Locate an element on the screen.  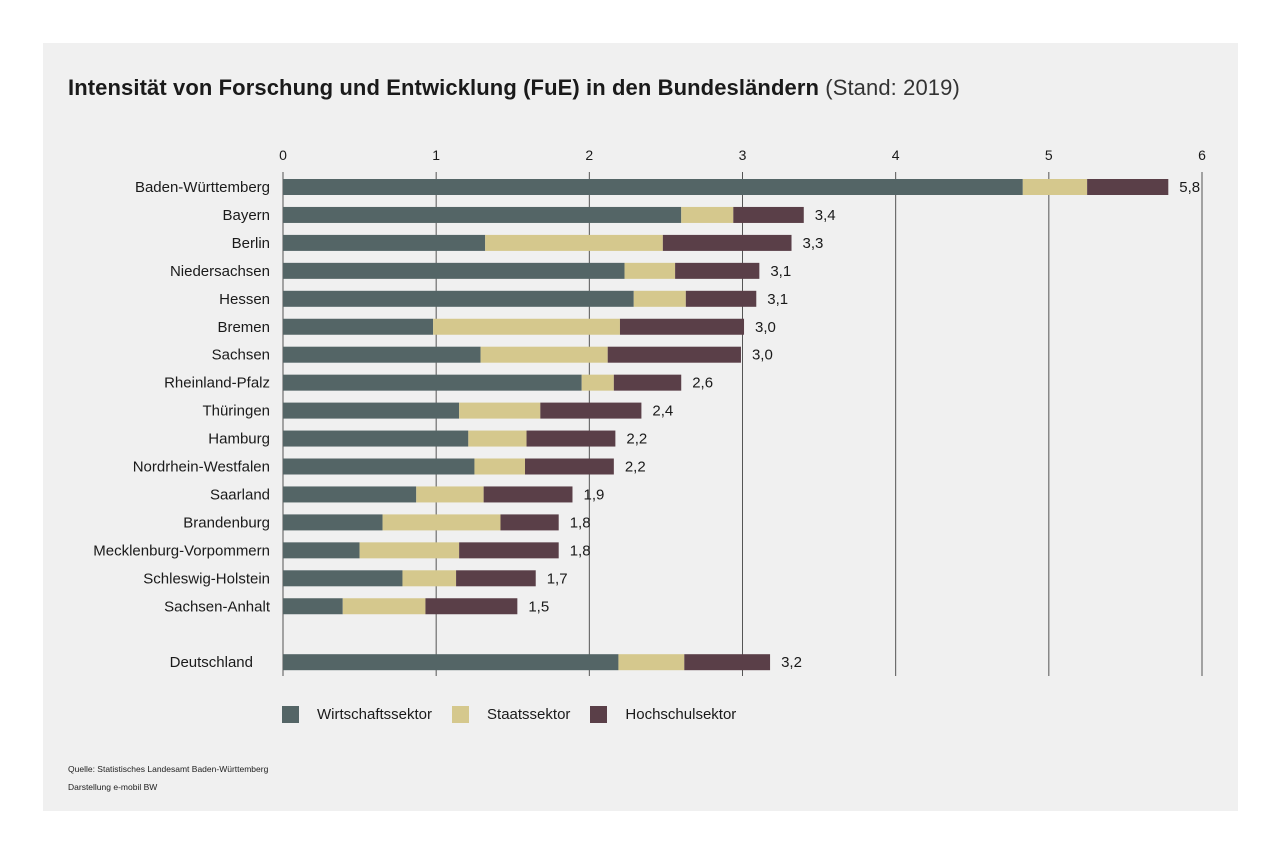
category-label: Hessen is located at coordinates (244, 299).